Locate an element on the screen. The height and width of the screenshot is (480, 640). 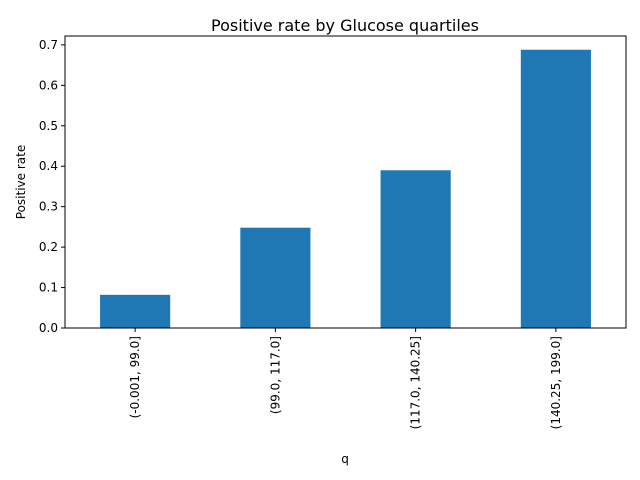
x-tick-label-3: (140.25, 199.0] is located at coordinates (556, 382).